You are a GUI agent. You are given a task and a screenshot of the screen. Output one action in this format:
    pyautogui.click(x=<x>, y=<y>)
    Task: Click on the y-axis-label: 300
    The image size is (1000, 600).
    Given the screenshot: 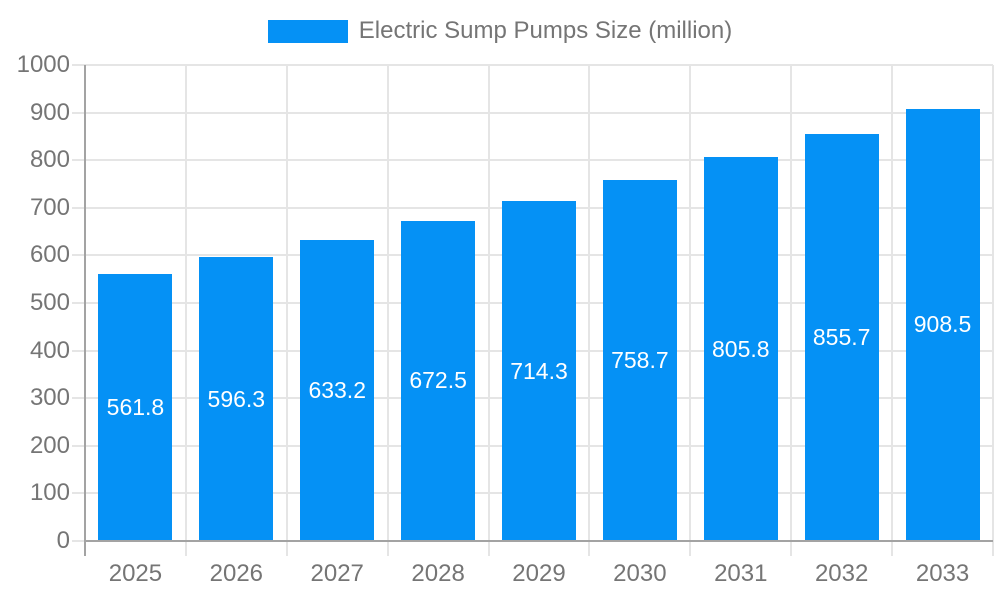 What is the action you would take?
    pyautogui.click(x=49, y=398)
    